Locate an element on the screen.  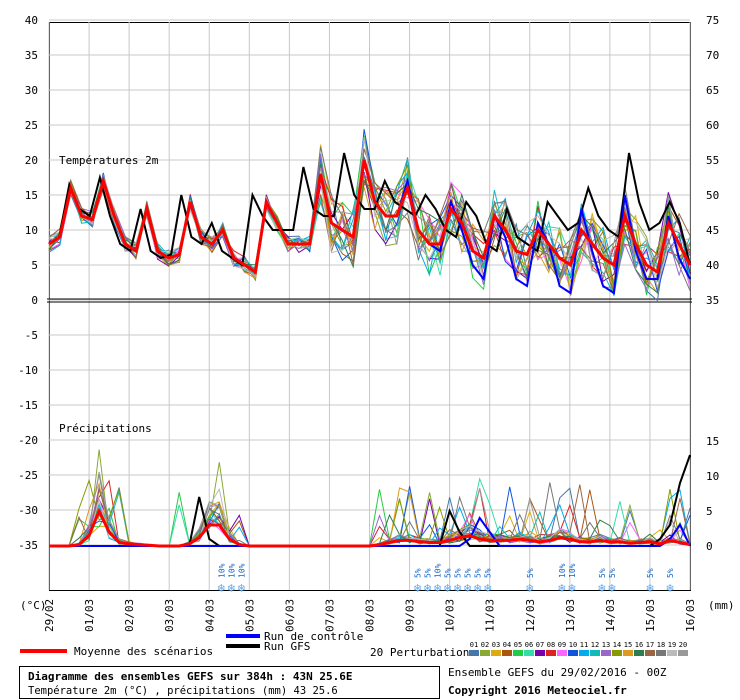
left-axis-ticks: 40 35 30 25 20 15 10 5 0 -5 -10 -15 -20 -25 -30 -35 is located at coordinates (28, 283).